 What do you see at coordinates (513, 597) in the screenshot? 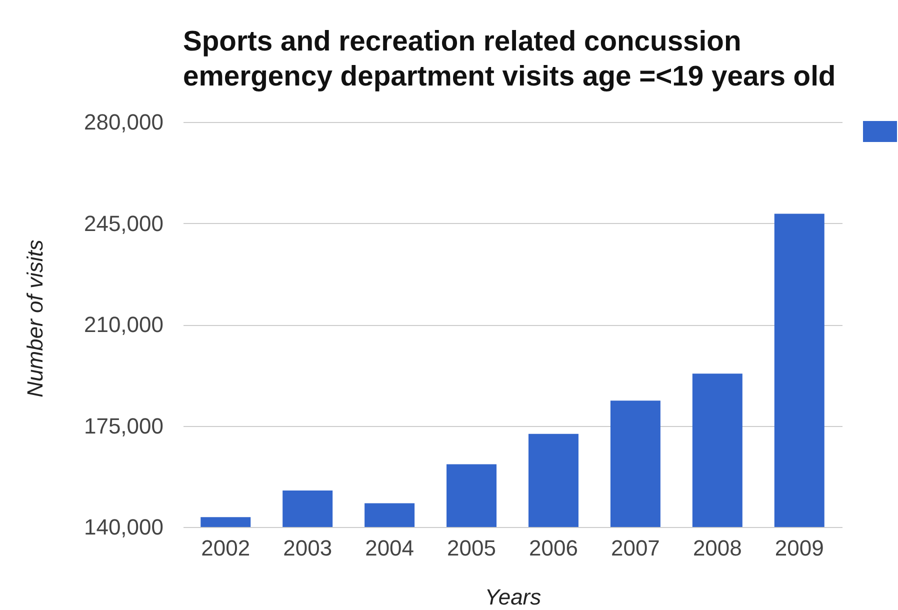
I see `x-axis-title: Years` at bounding box center [513, 597].